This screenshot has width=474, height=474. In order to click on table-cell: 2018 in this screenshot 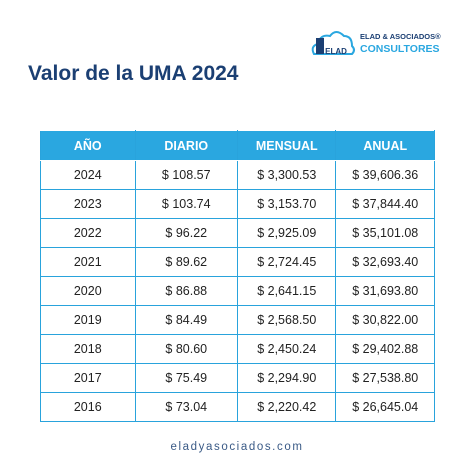, I will do `click(88, 349)`.